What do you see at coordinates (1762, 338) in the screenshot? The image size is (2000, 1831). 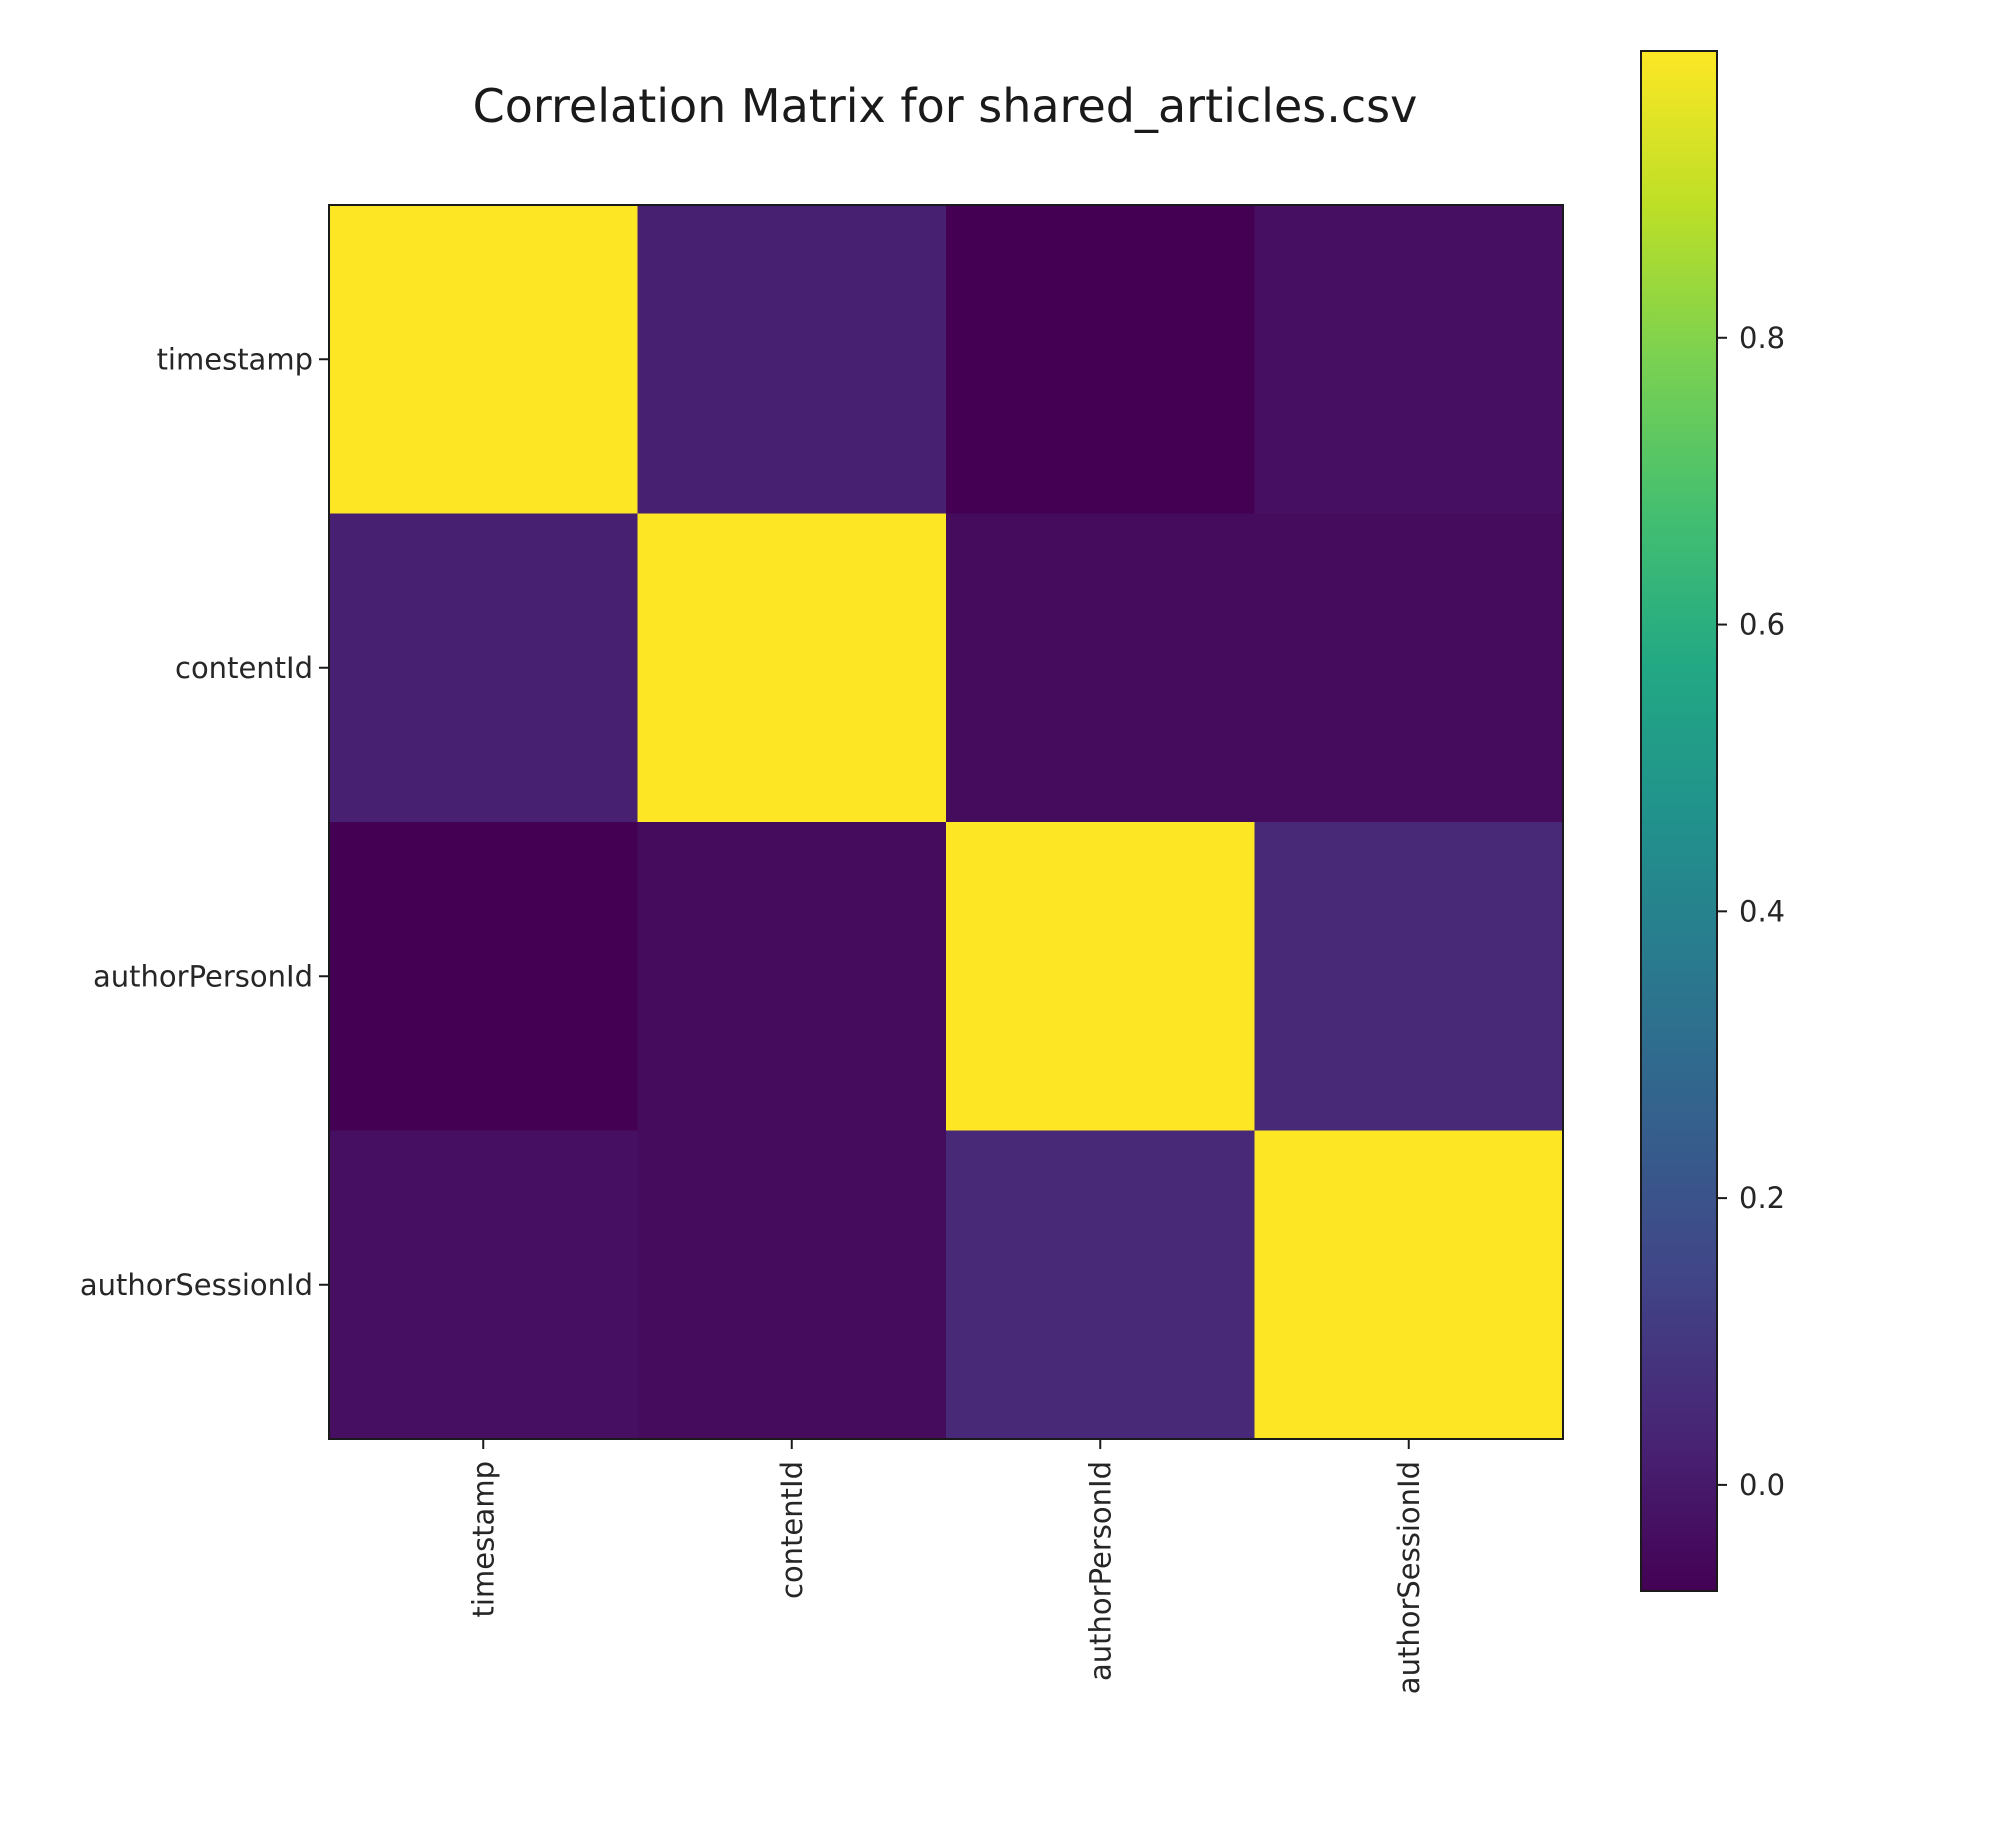 I see `colorbar-tick-label: 0.8` at bounding box center [1762, 338].